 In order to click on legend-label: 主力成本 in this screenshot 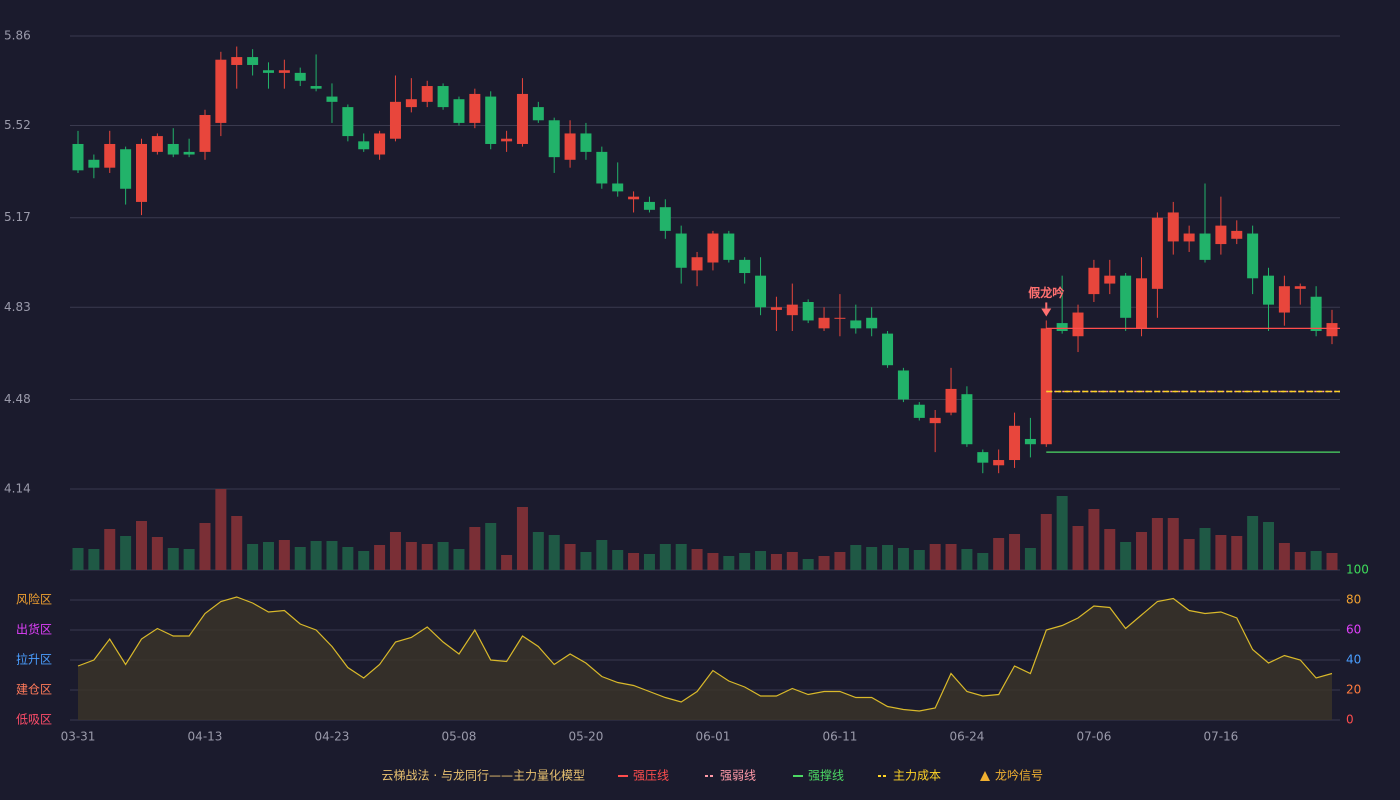, I will do `click(917, 776)`.